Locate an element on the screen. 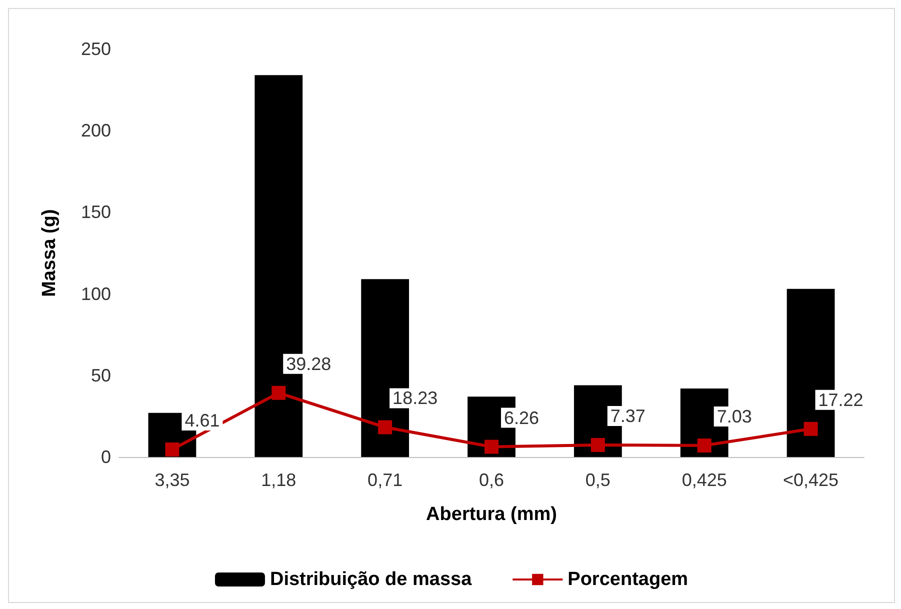 The width and height of the screenshot is (901, 609). x-tick-label: 0,6 is located at coordinates (491, 480).